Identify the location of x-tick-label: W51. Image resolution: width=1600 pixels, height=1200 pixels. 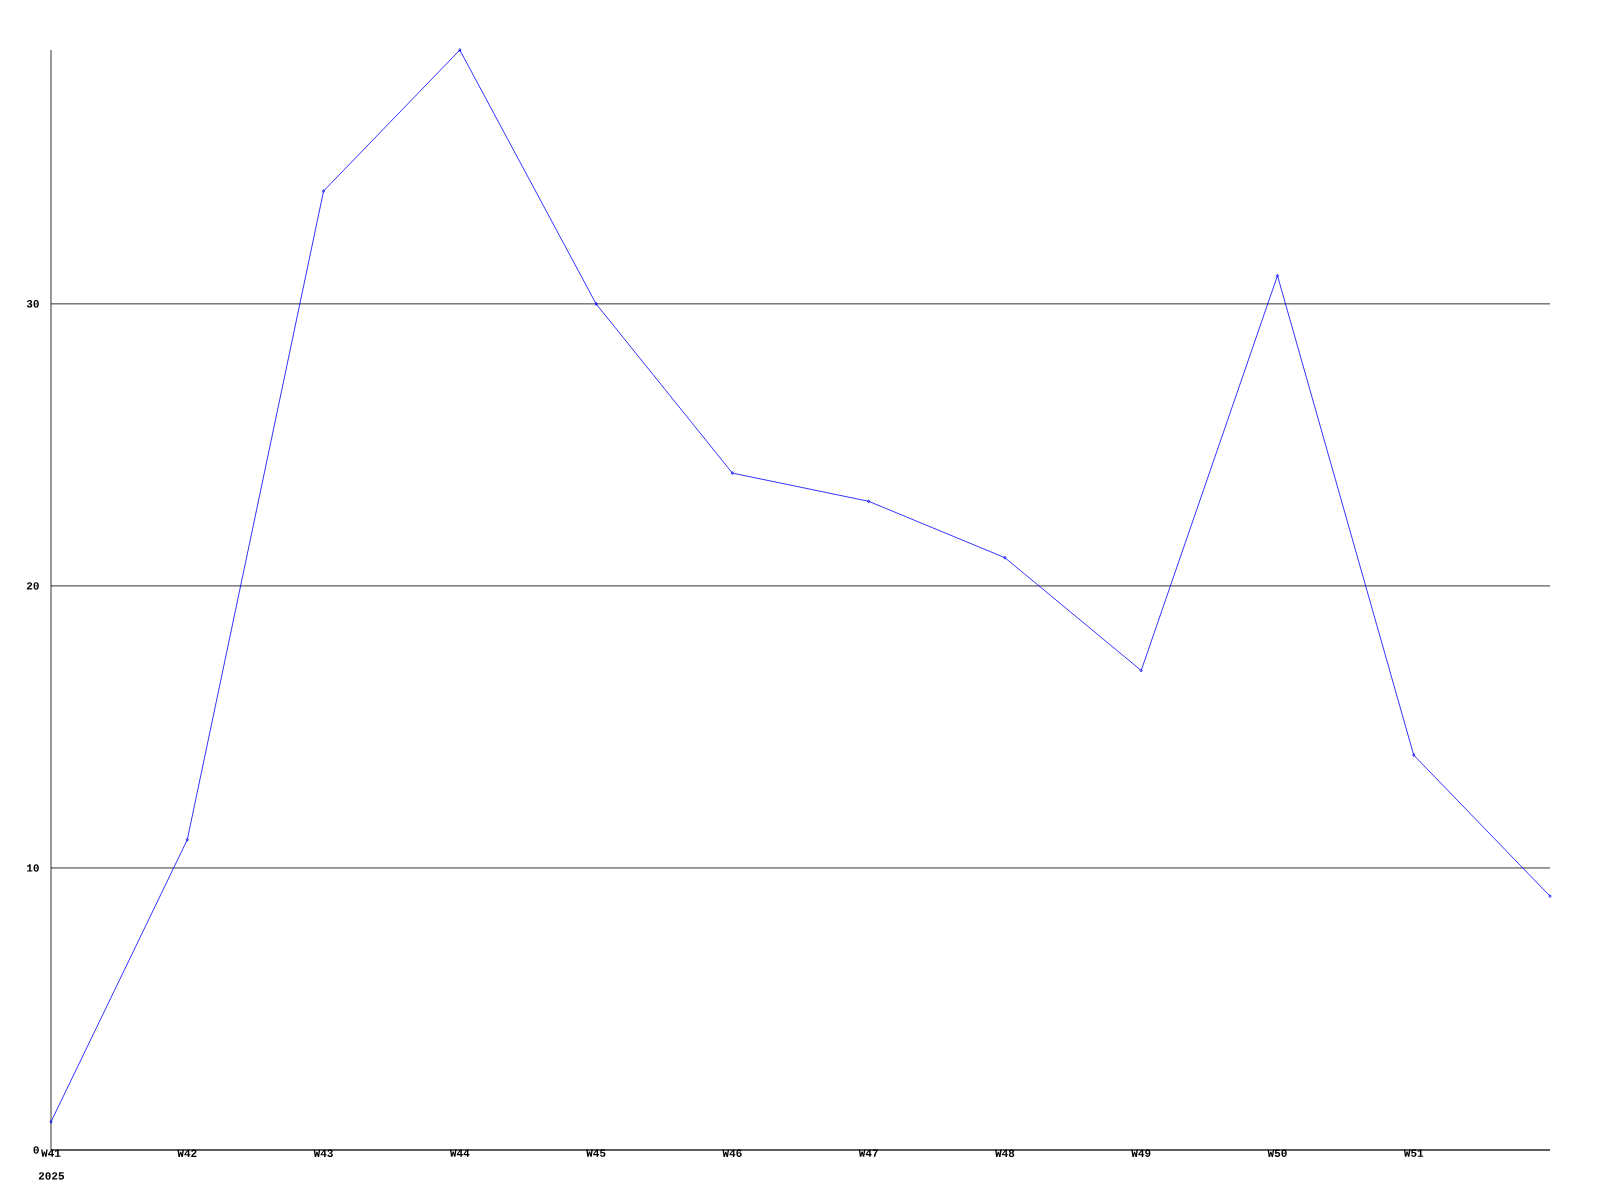
(1413, 1153).